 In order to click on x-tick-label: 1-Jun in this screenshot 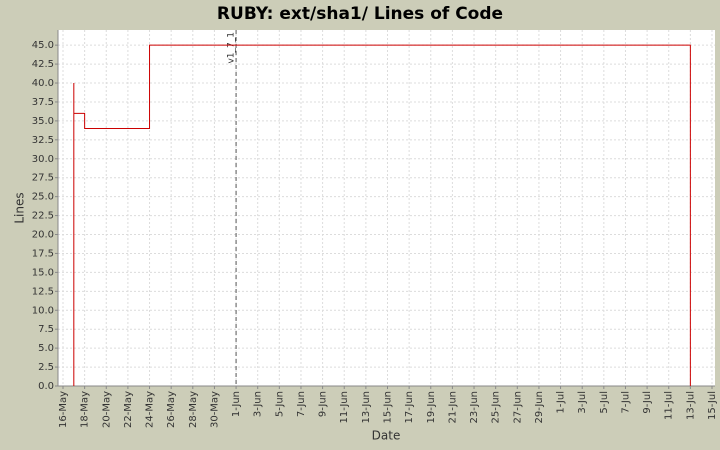, I will do `click(236, 404)`.